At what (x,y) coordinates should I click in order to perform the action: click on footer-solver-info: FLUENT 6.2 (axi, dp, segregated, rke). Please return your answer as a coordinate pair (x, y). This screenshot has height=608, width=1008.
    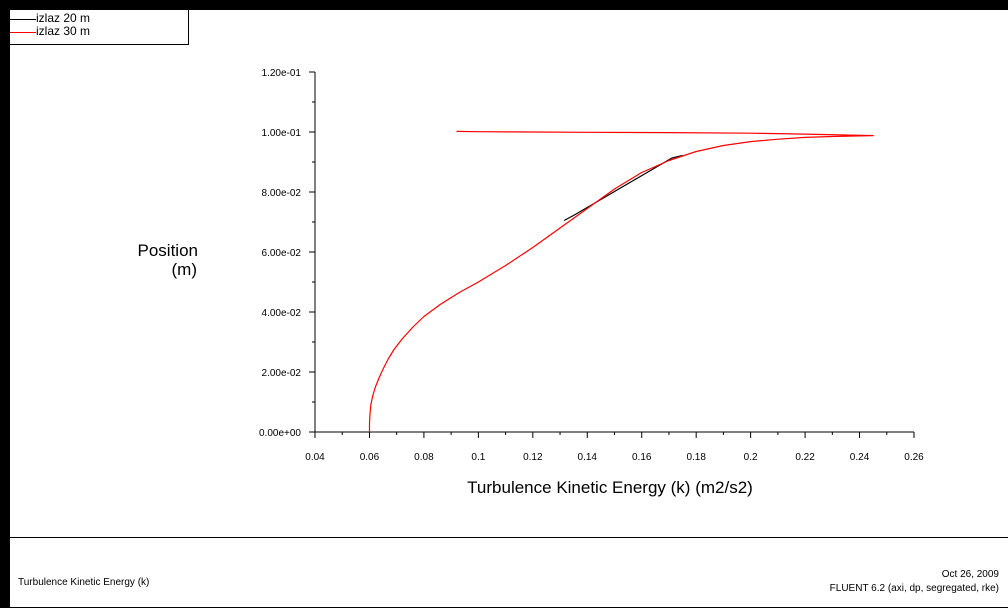
    Looking at the image, I should click on (914, 588).